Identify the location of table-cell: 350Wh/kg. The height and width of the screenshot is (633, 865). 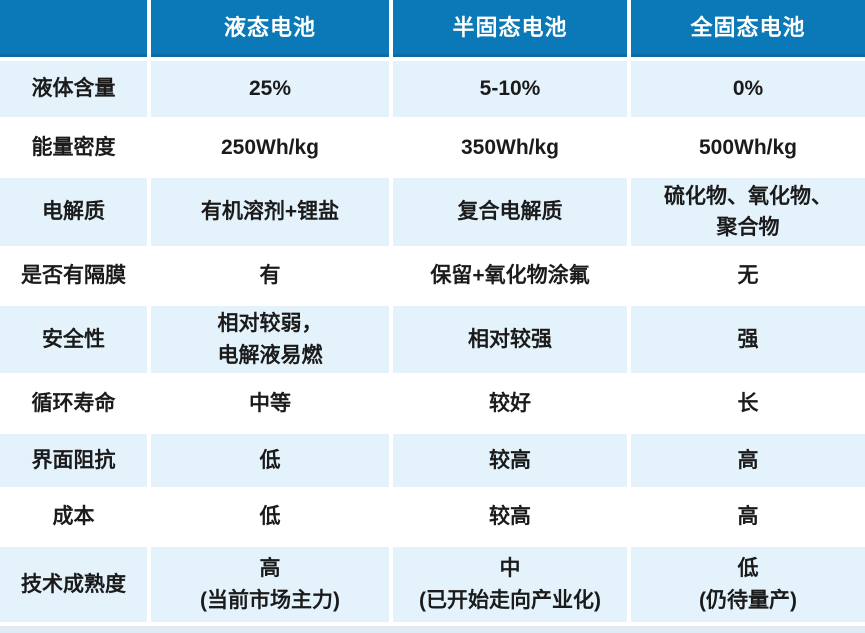
(510, 147).